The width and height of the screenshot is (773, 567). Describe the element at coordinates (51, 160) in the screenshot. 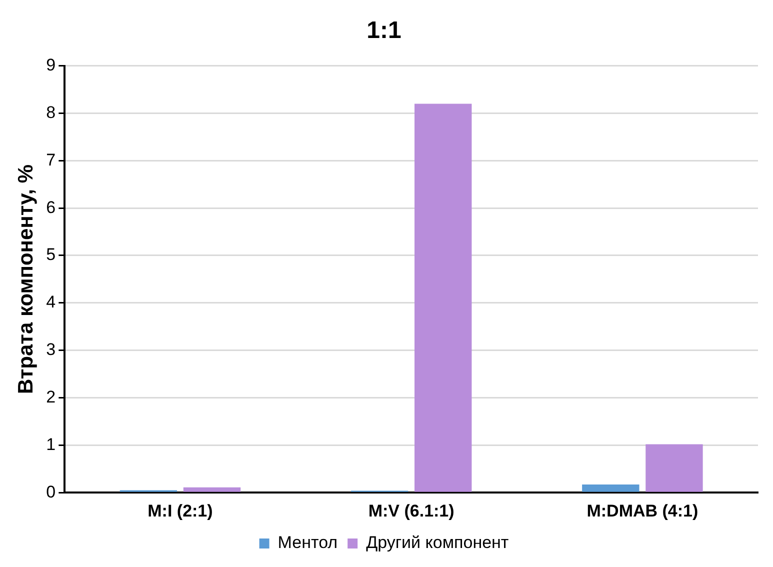

I see `y-tick-label: 7` at that location.